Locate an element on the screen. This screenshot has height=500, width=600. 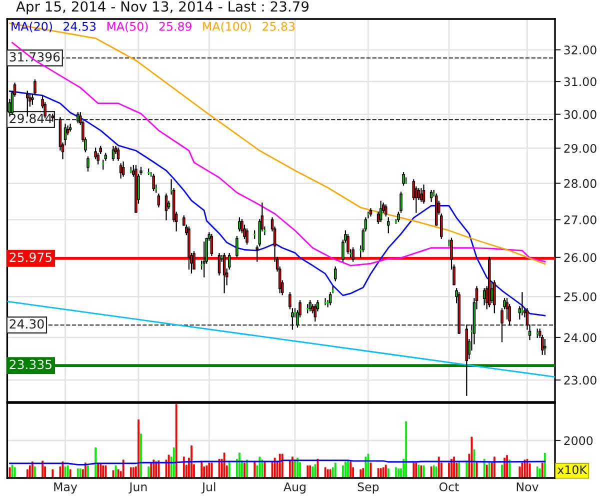
text: MA(50) is located at coordinates (127, 27).